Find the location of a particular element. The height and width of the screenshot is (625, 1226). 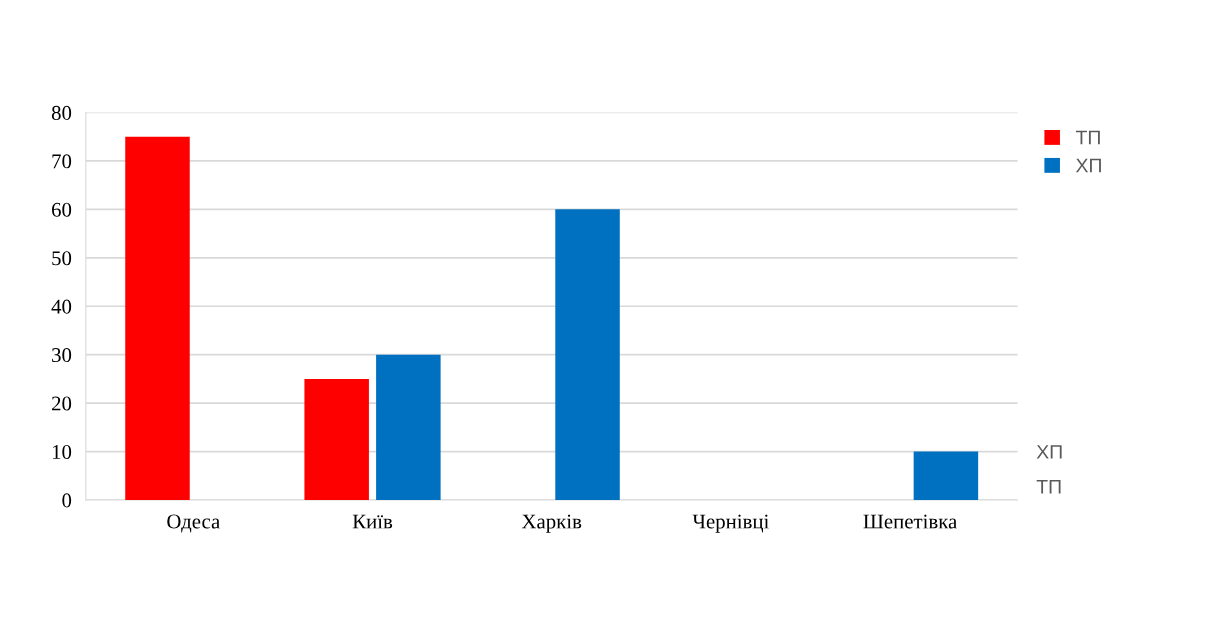

x-tick-label: Шепетівка is located at coordinates (910, 521).